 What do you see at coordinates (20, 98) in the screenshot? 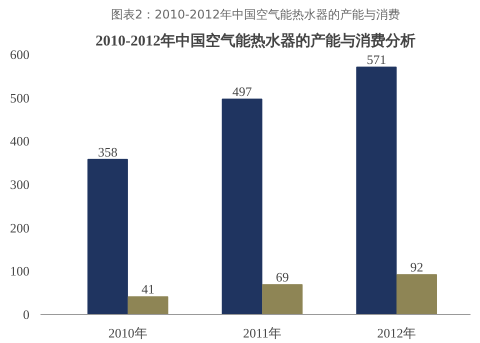
I see `y-tick-label: 500` at bounding box center [20, 98].